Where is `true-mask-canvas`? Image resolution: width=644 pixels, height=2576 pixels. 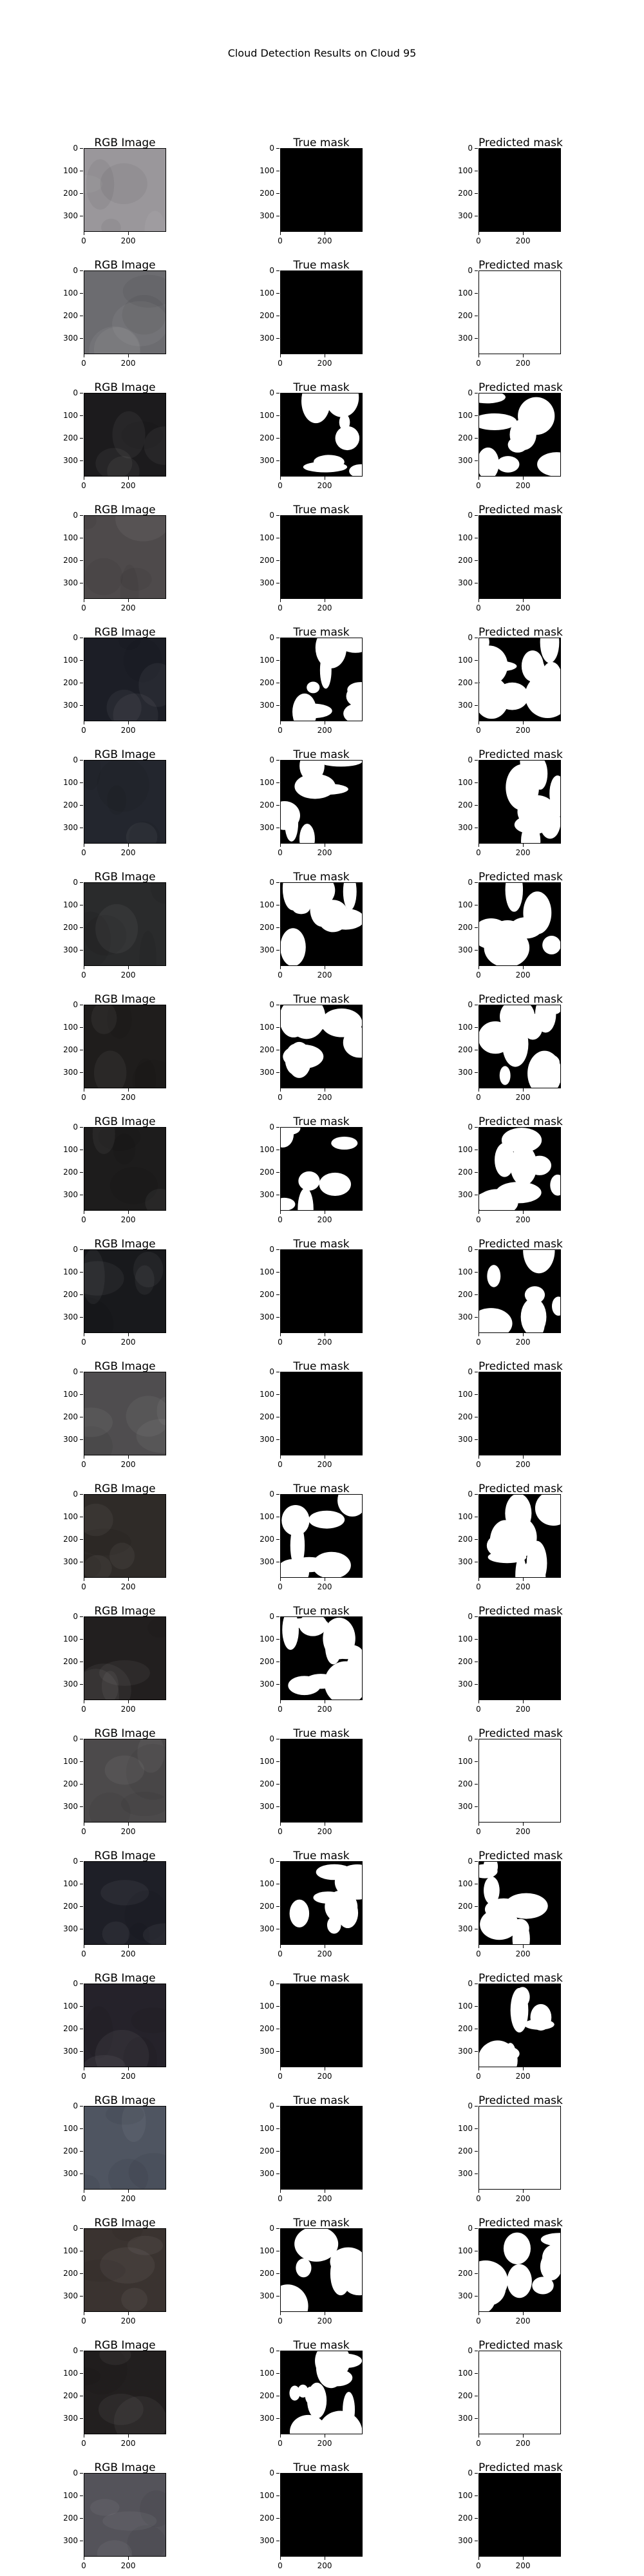
true-mask-canvas is located at coordinates (321, 1781).